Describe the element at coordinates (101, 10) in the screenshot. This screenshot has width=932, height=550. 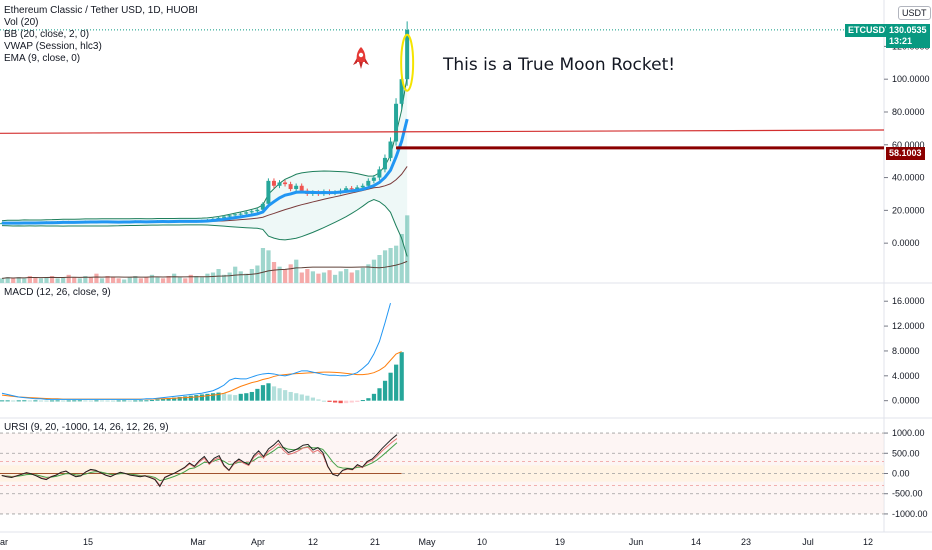
I see `legend-symbol: Ethereum Classic / Tether USD, 1D, HUOBI` at that location.